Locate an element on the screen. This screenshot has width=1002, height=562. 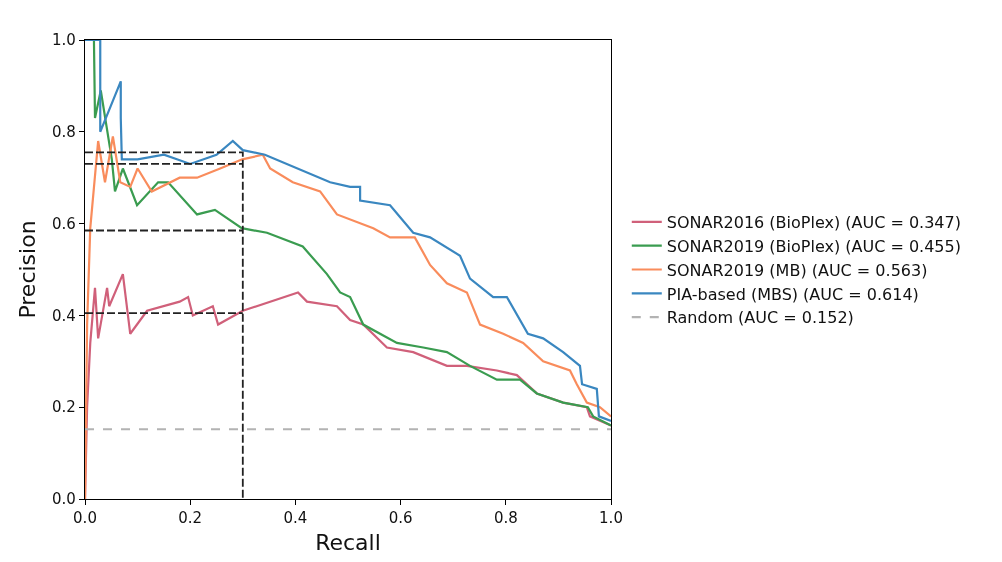
y-tick-label: 0.4 is located at coordinates (64, 315).